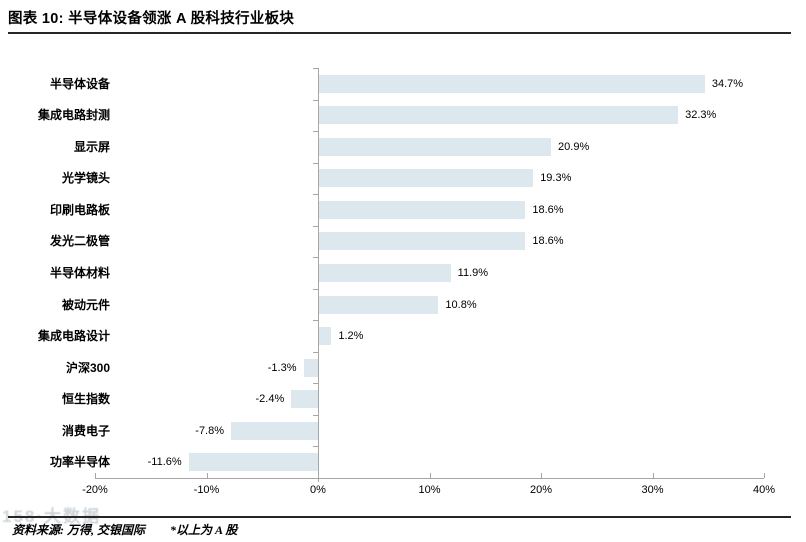 This screenshot has width=806, height=542. Describe the element at coordinates (73, 115) in the screenshot. I see `category-label: 集成电路封测` at that location.